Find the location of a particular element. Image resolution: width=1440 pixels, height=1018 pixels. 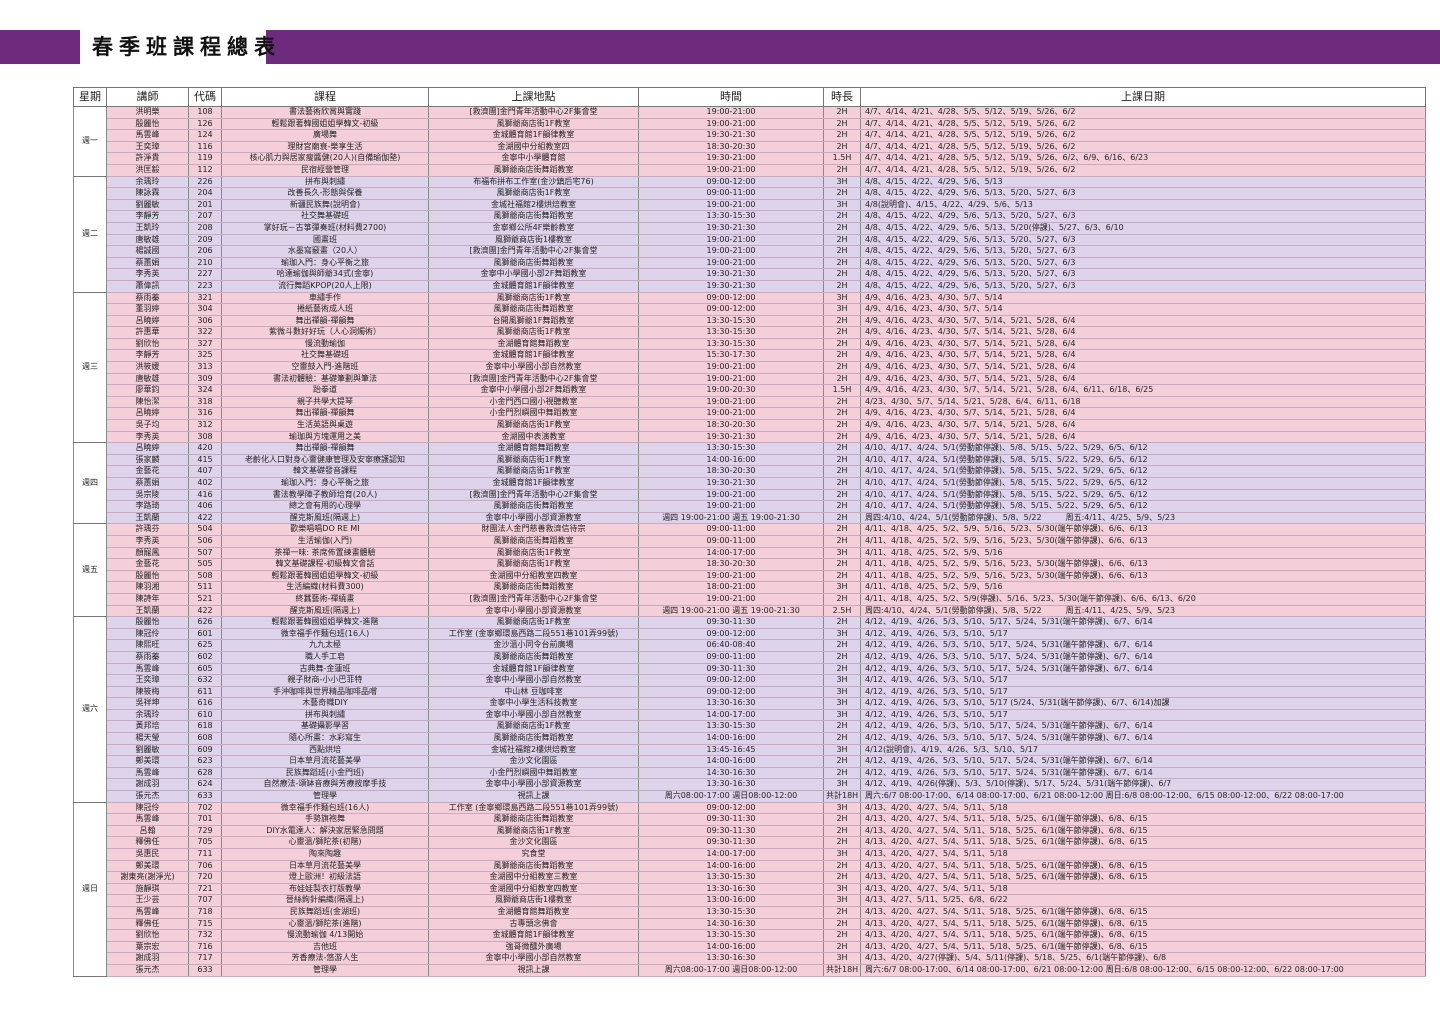

code-cell: 406 is located at coordinates (205, 506).